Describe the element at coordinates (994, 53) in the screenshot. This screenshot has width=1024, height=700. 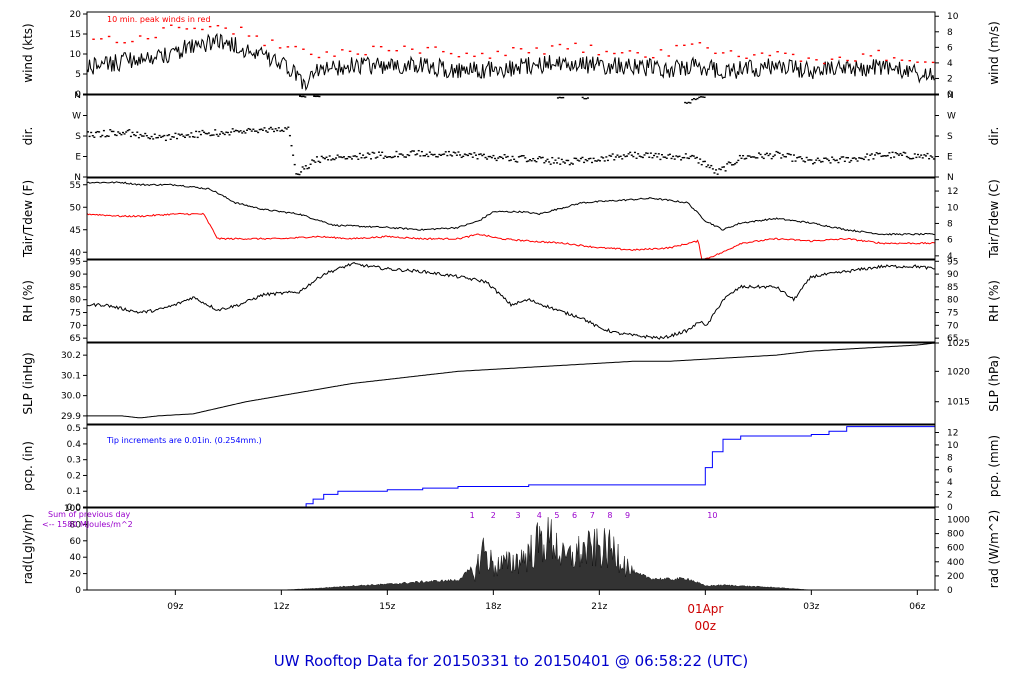
I see `wind-right-axis-label: wind (m/s)` at that location.